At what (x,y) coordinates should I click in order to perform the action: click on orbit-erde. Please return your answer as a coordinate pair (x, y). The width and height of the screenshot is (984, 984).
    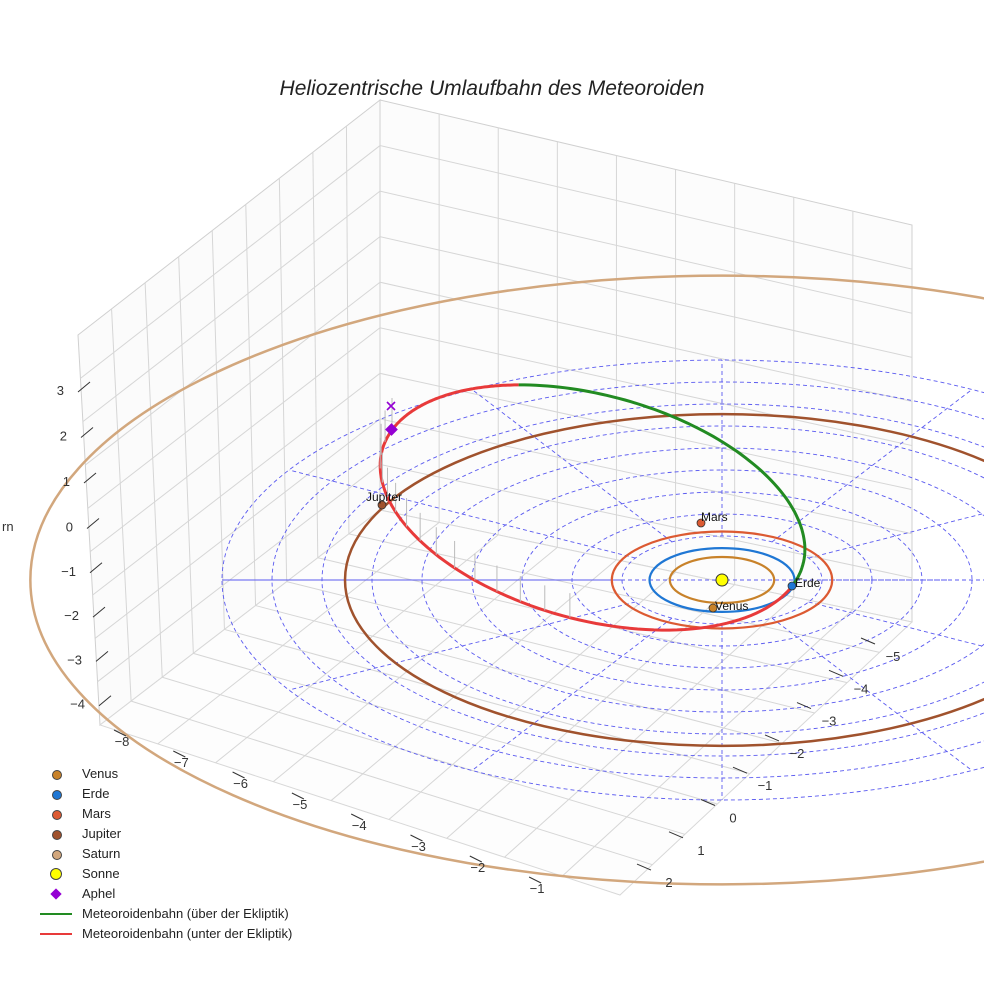
    Looking at the image, I should click on (722, 579).